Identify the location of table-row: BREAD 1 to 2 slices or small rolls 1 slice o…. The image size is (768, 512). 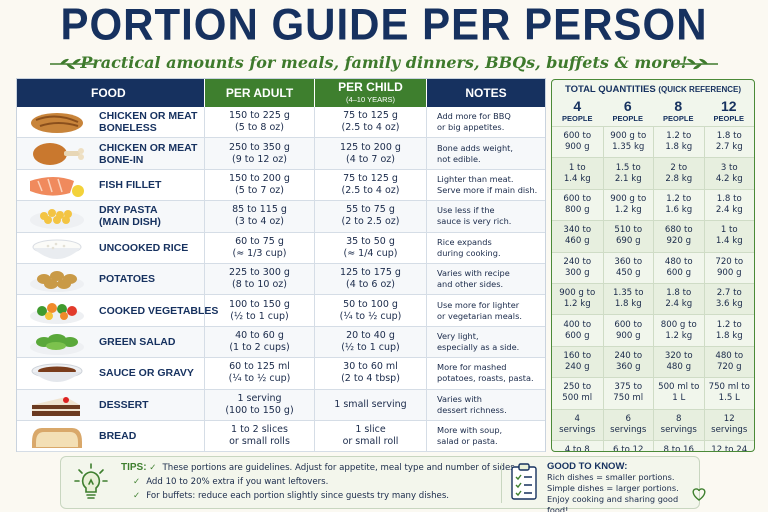
(281, 436).